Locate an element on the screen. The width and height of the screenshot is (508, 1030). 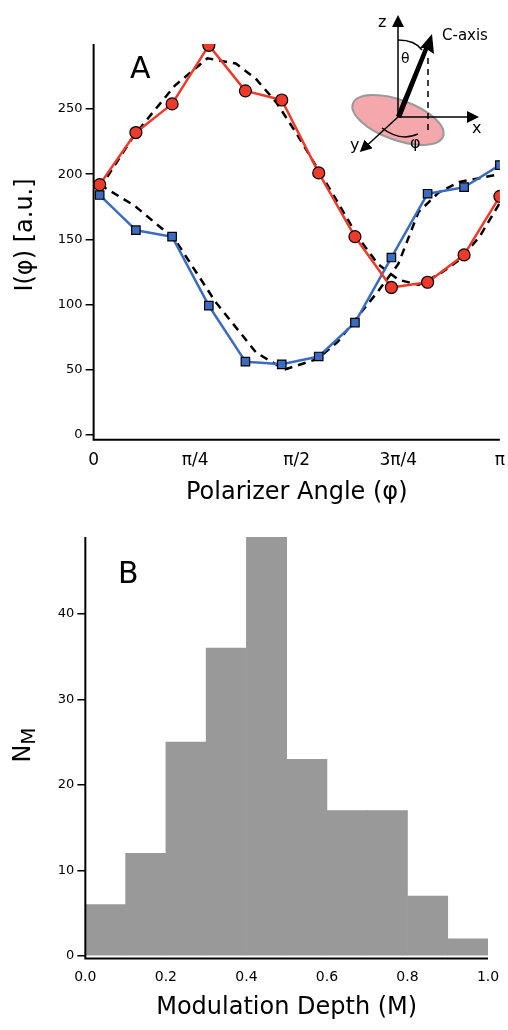
annotation: y is located at coordinates (355, 144).